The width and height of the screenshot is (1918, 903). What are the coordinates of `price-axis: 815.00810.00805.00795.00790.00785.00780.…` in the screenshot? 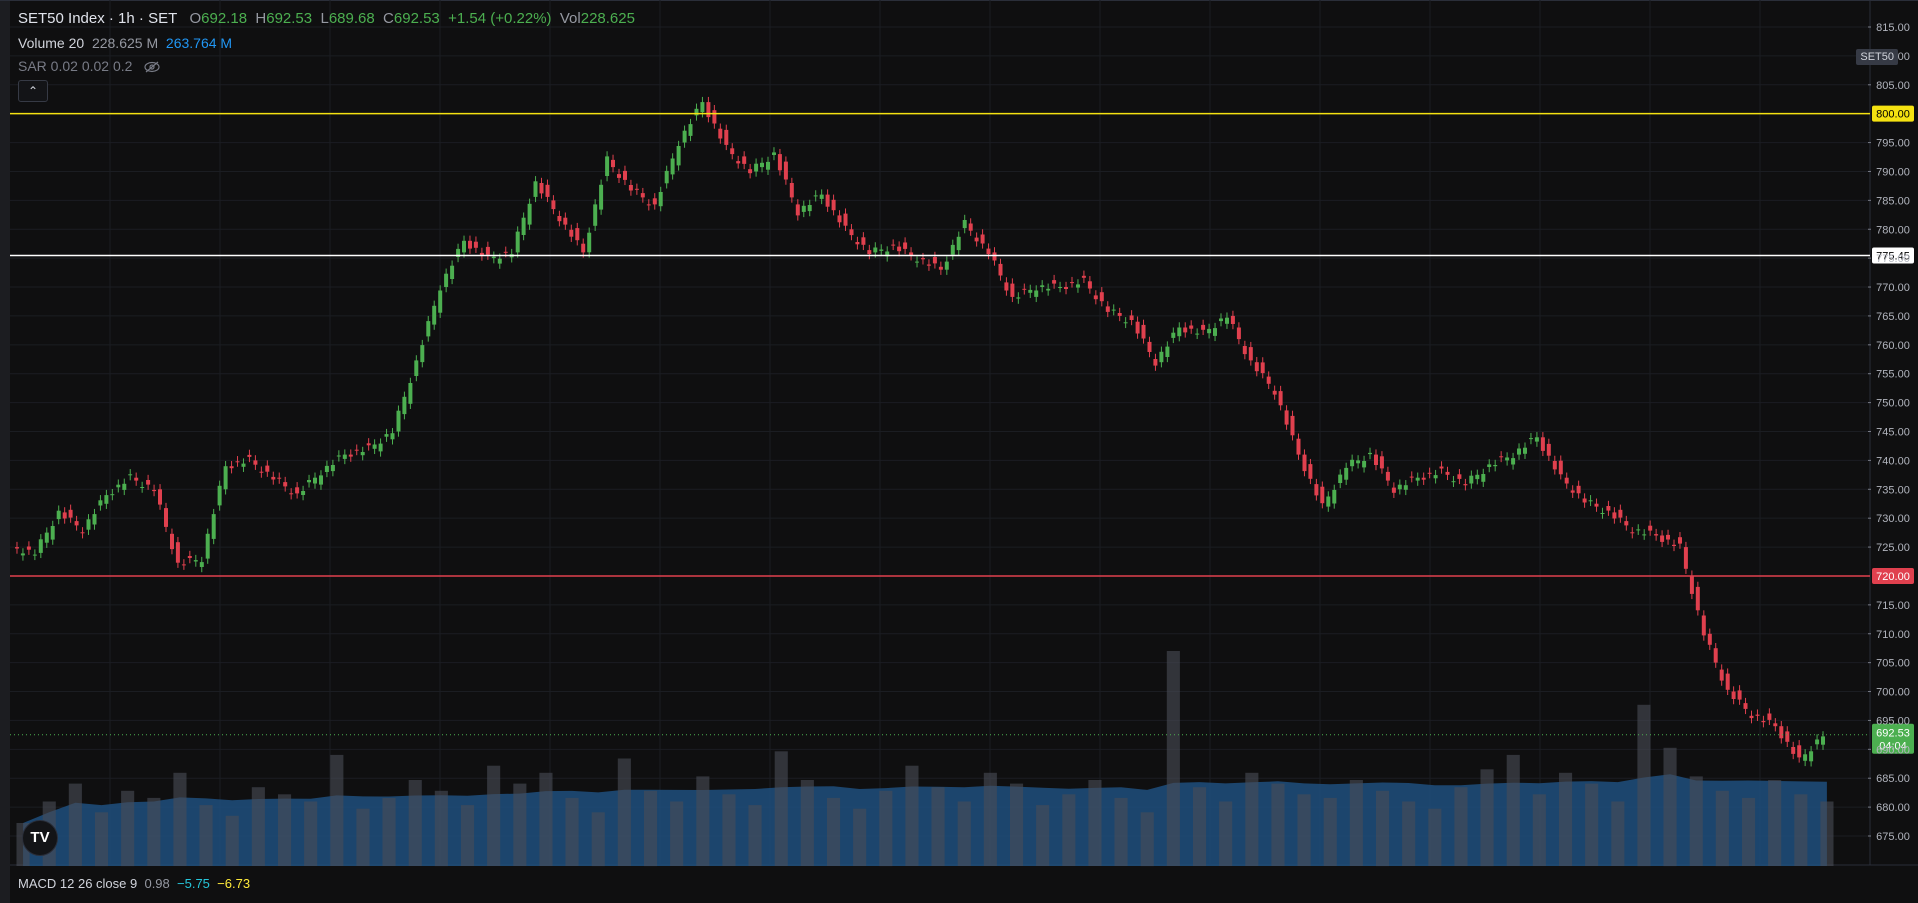 It's located at (1889, 432).